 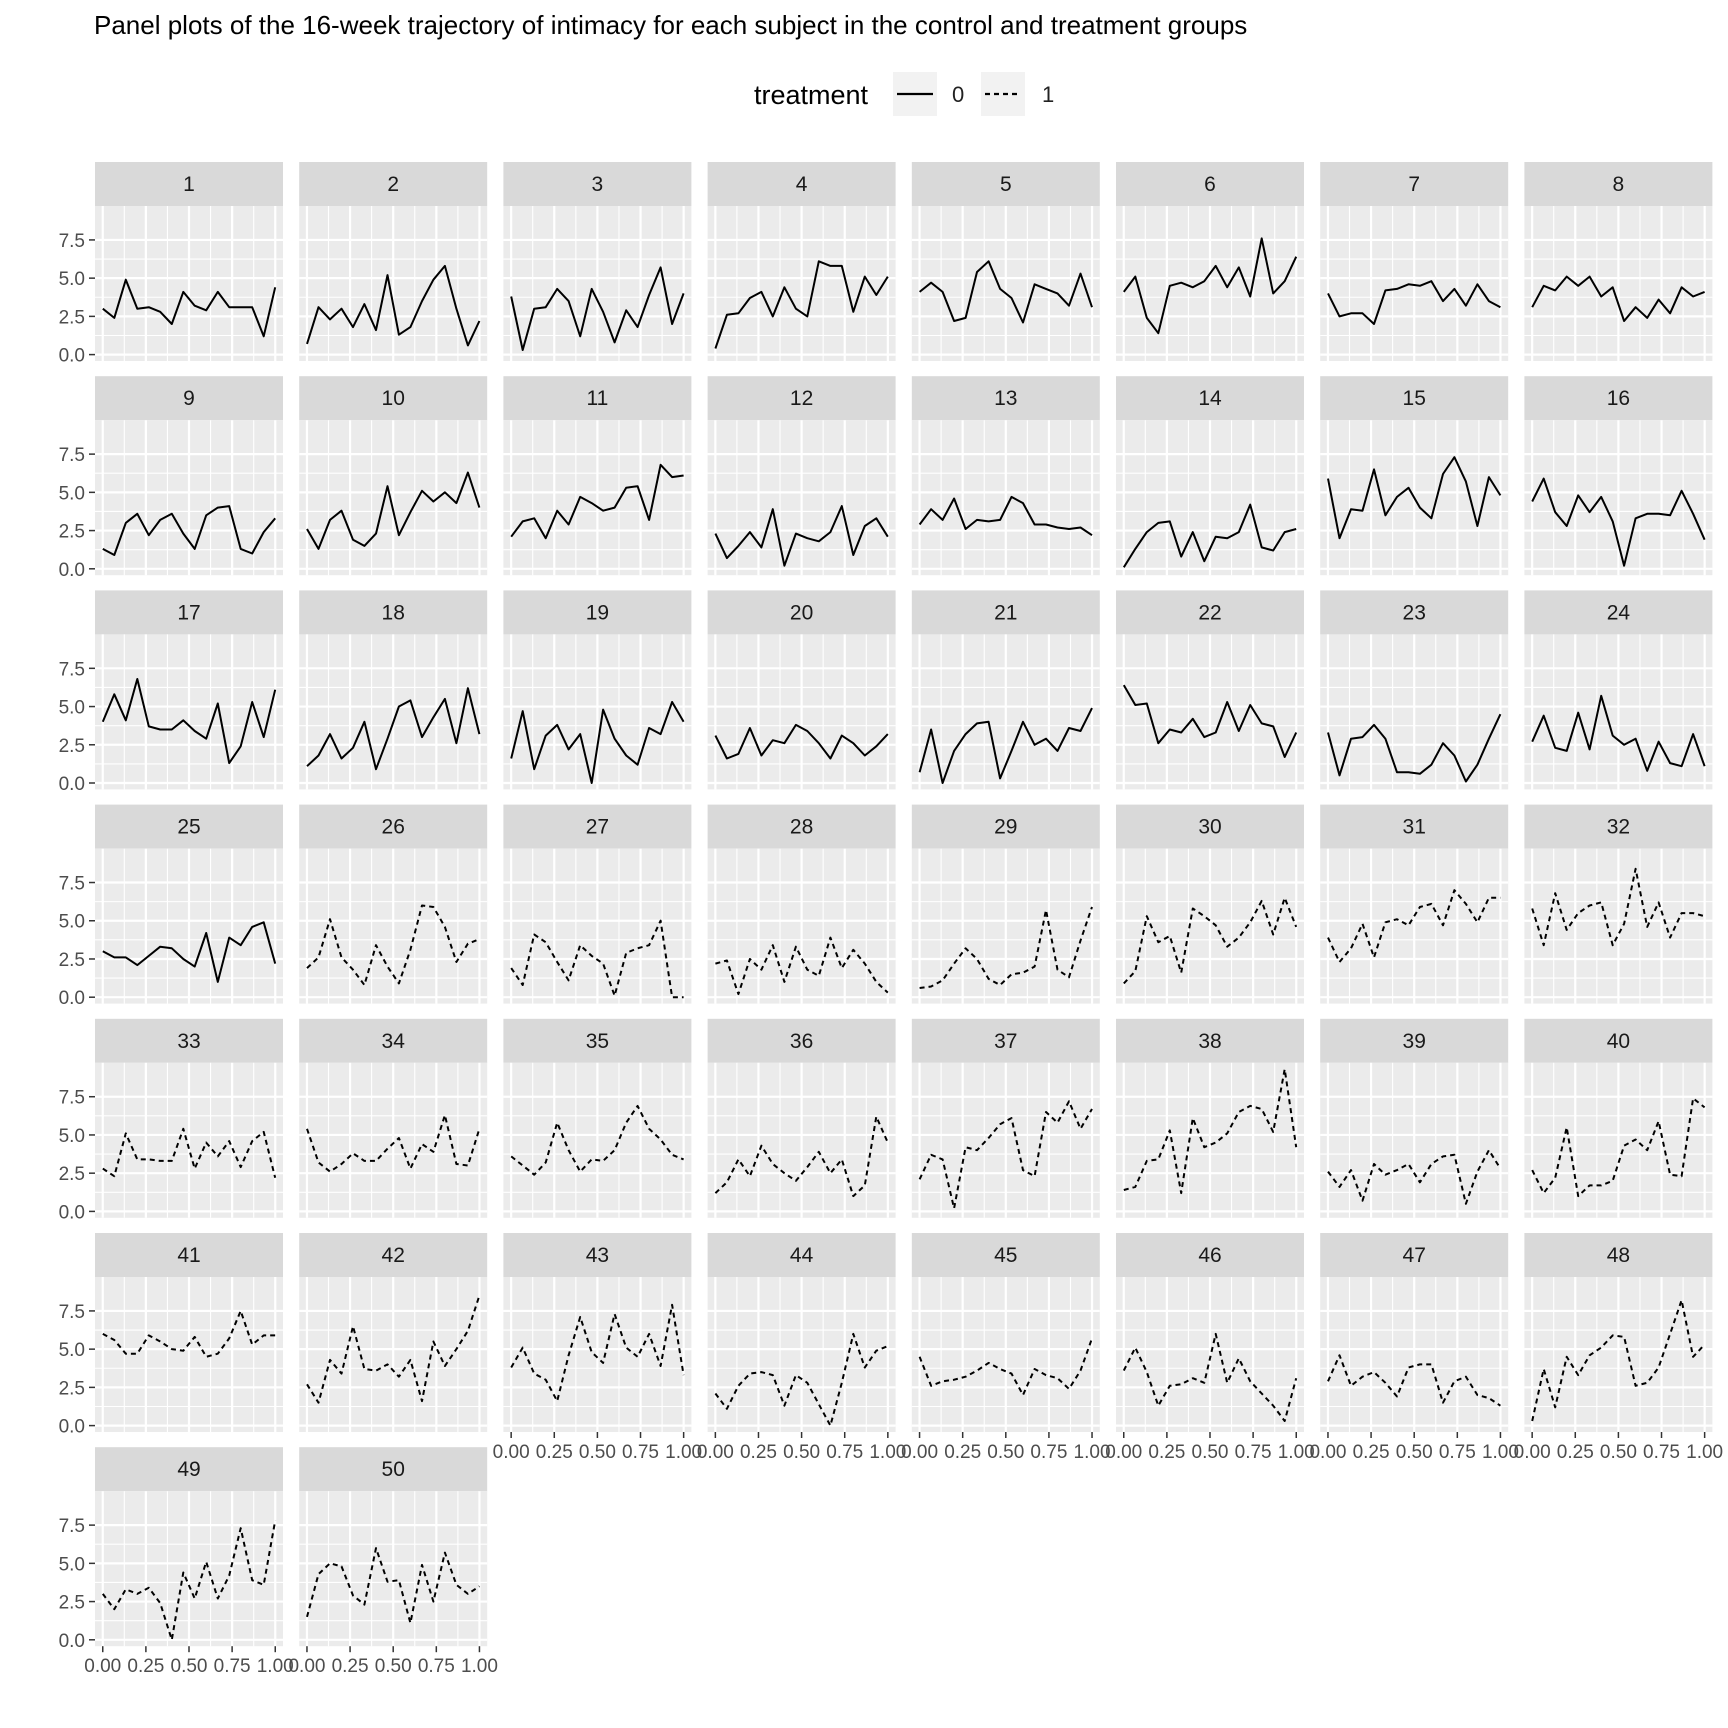 I want to click on panel-4: 4, so click(x=801, y=261).